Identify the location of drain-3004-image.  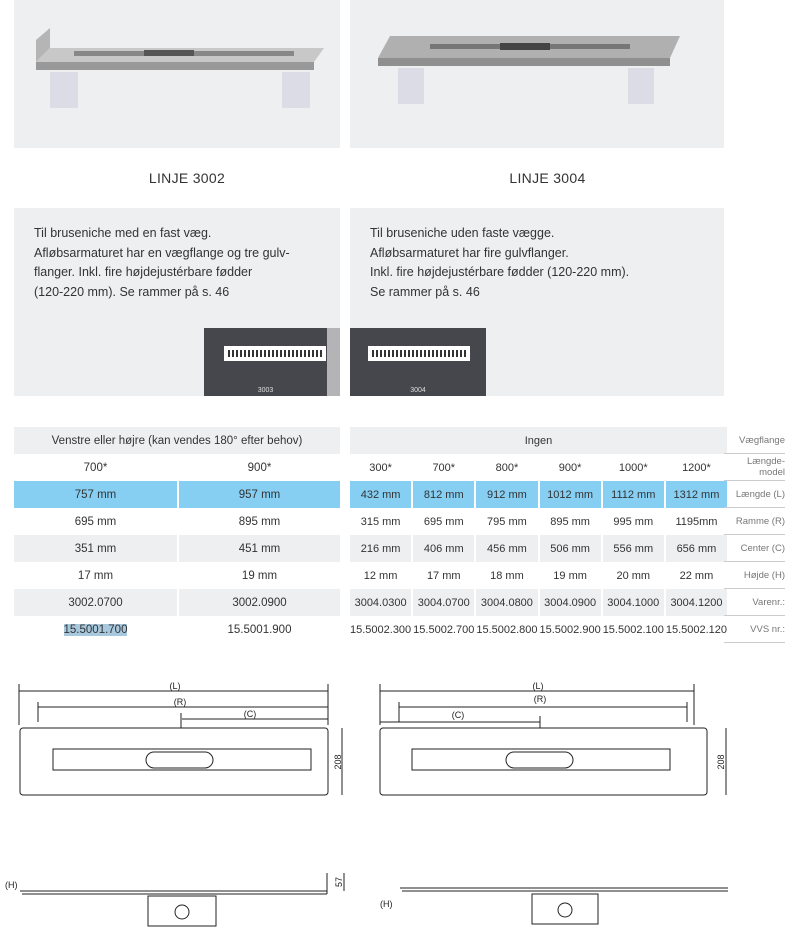
(529, 70).